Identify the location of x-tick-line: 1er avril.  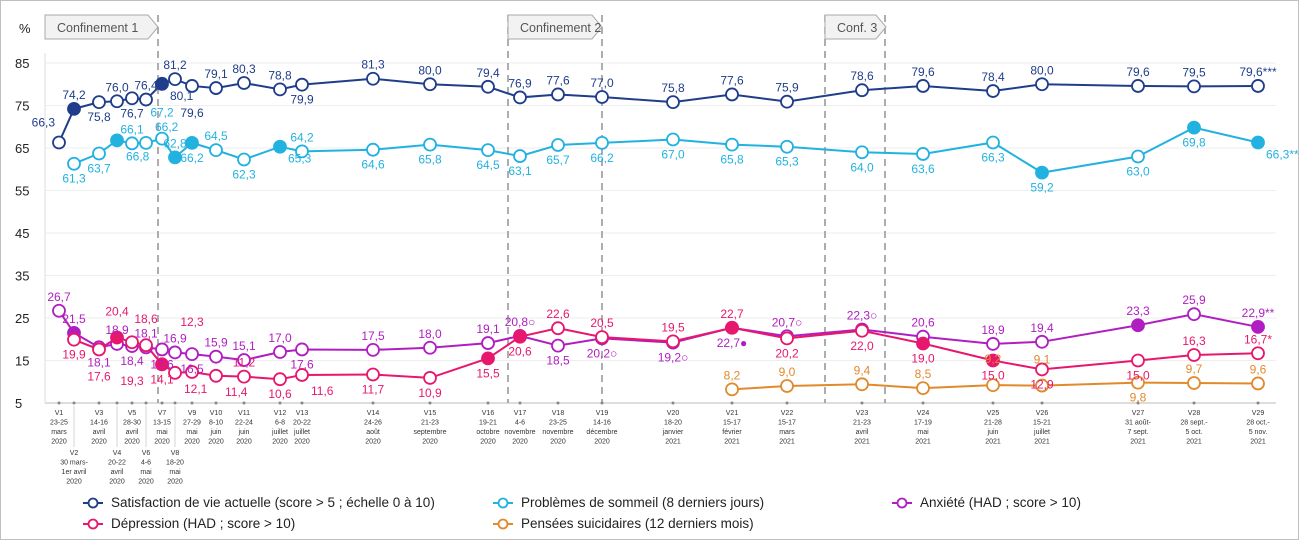
(74, 472).